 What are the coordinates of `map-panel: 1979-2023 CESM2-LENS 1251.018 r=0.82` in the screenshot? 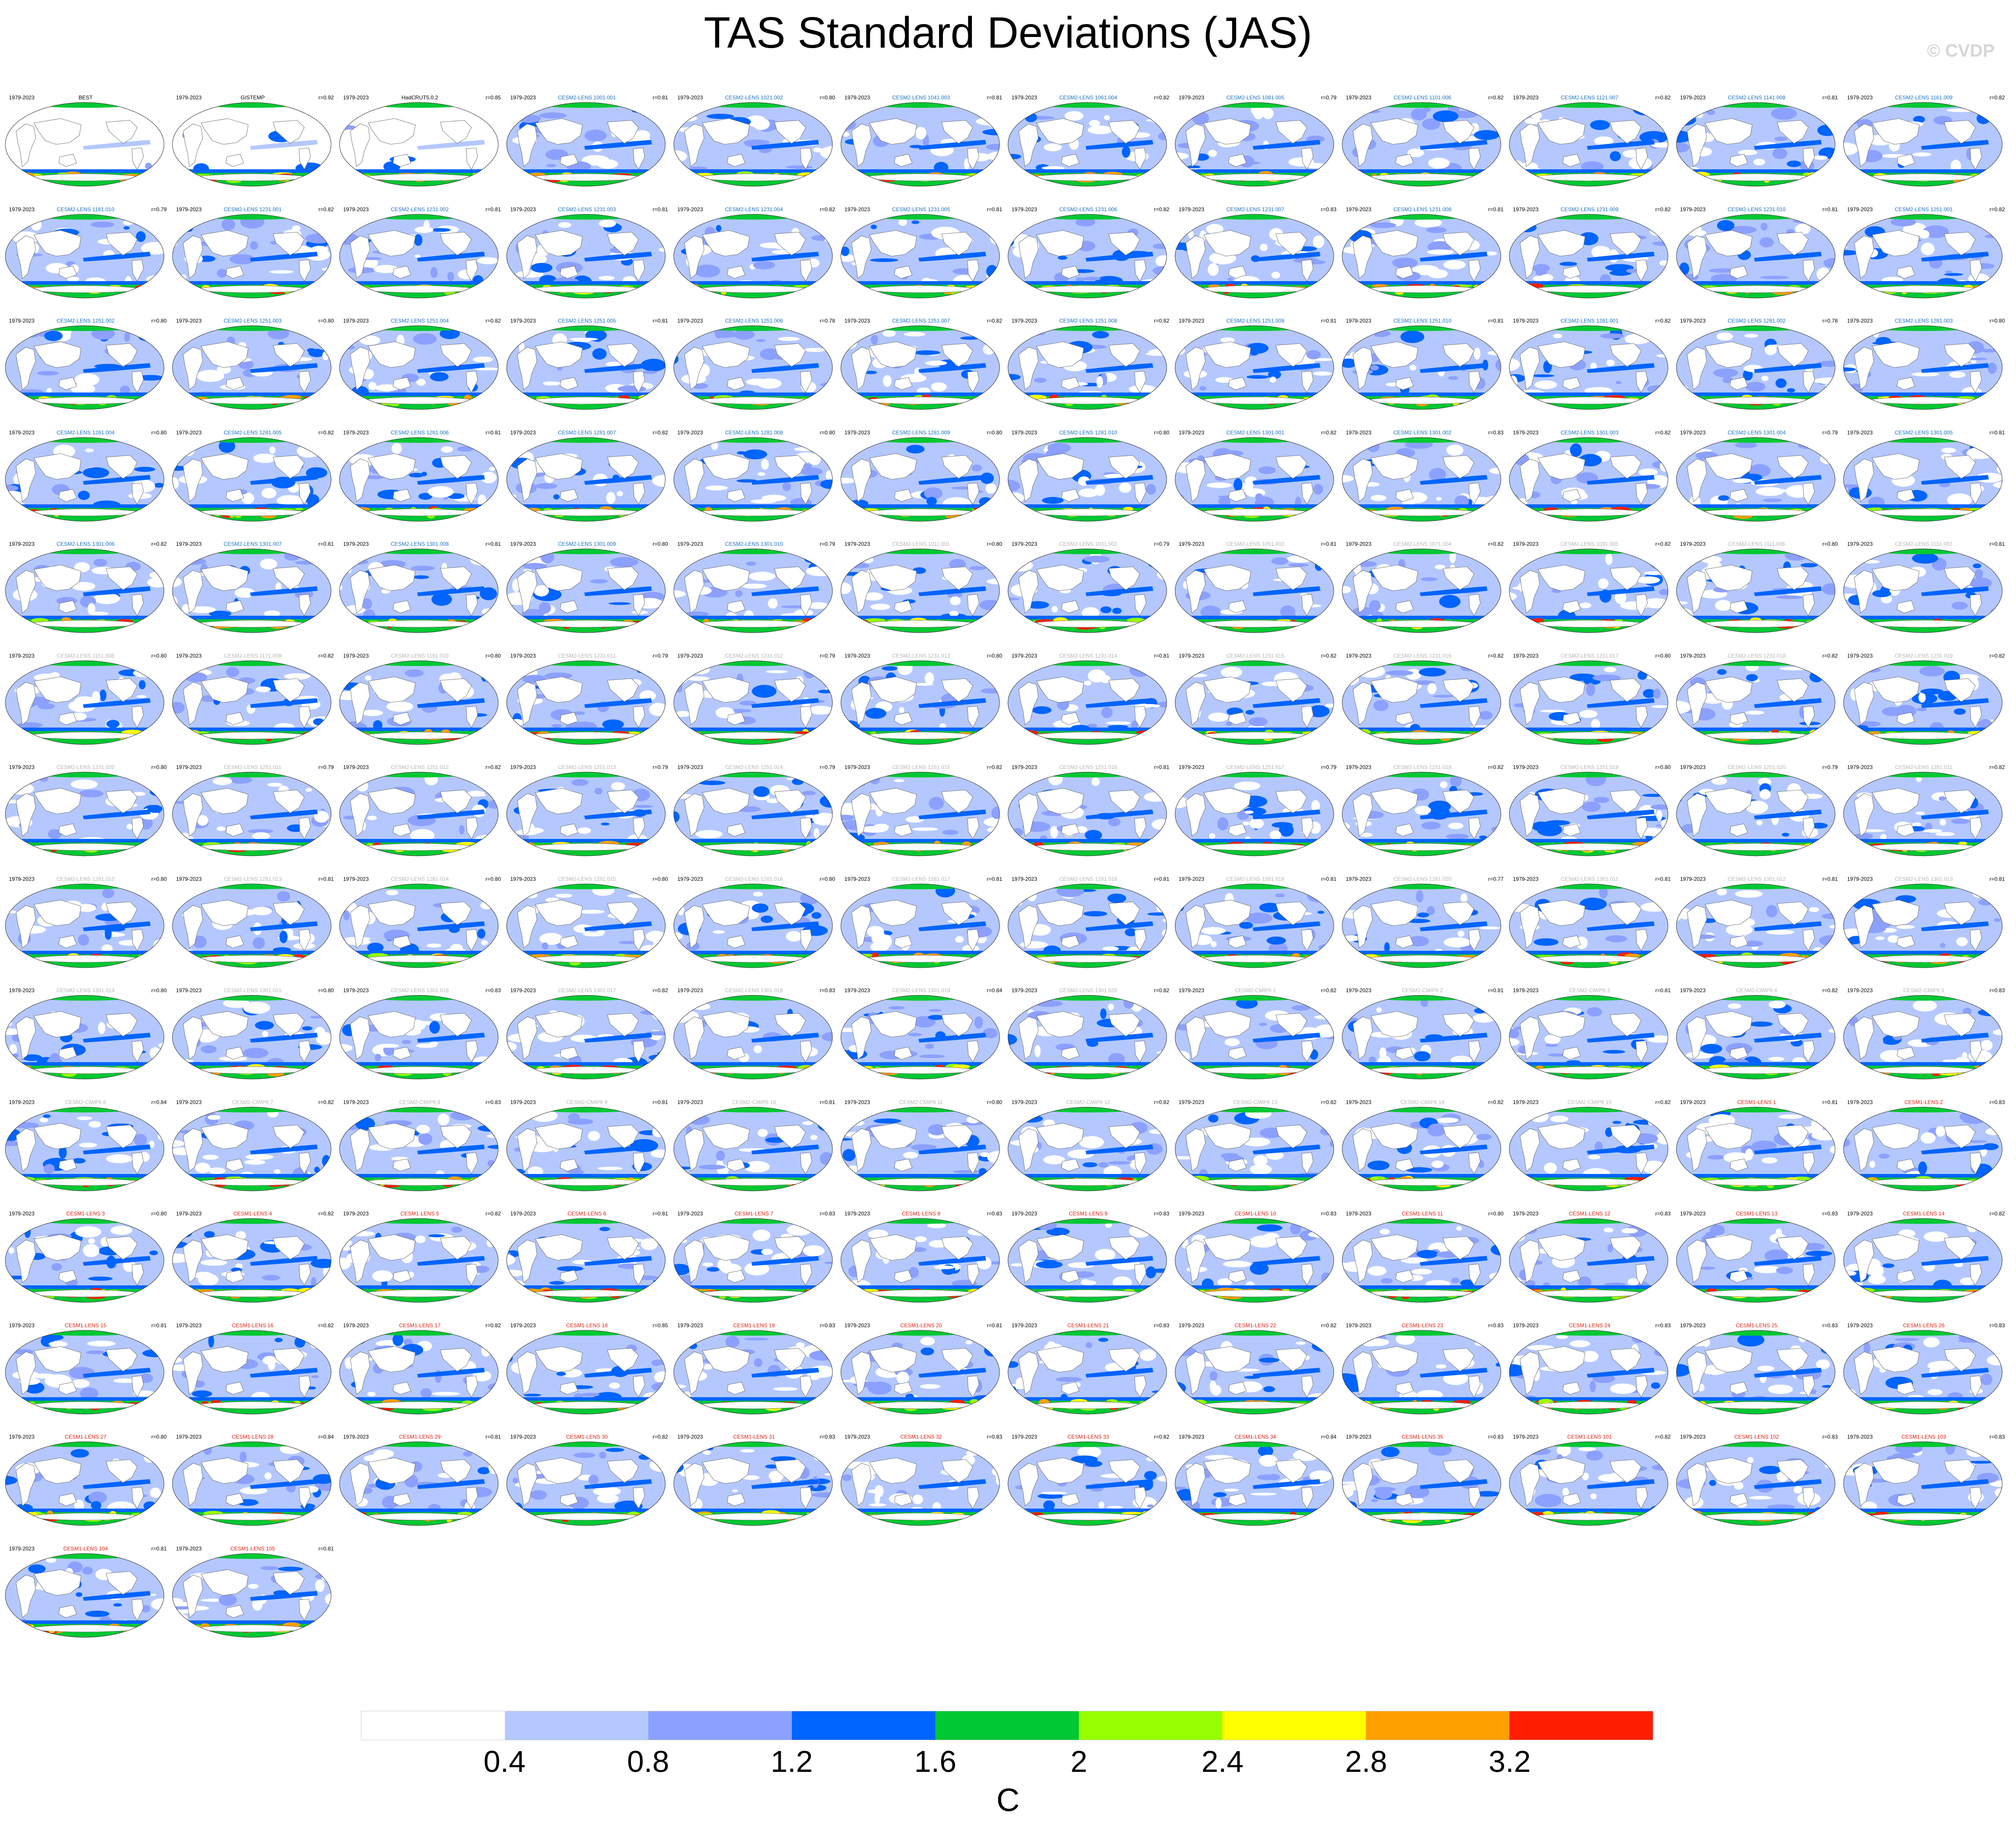 It's located at (1422, 819).